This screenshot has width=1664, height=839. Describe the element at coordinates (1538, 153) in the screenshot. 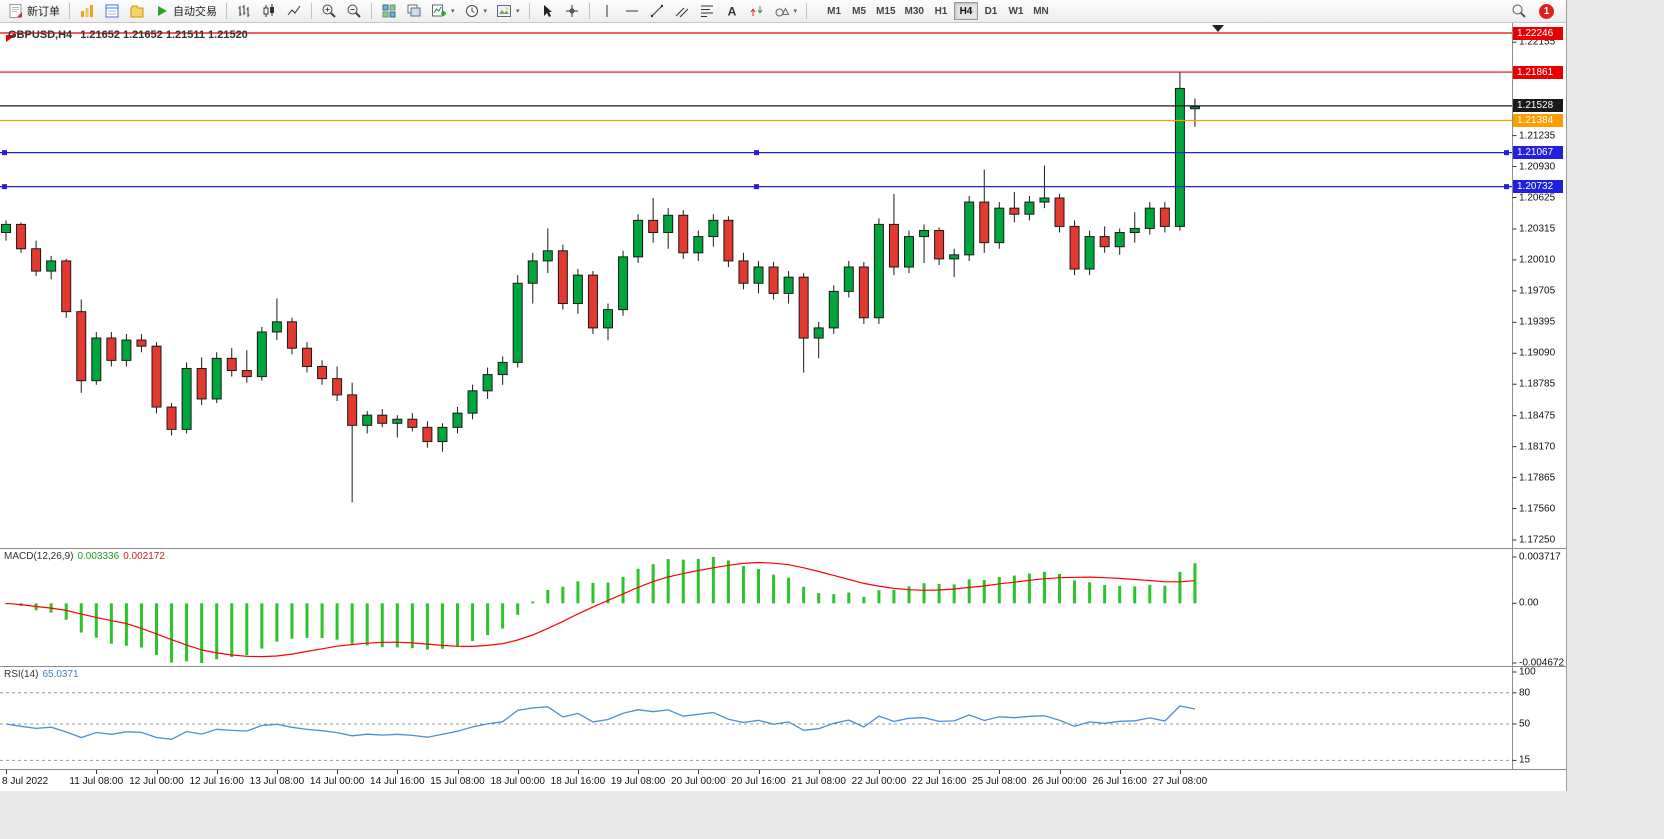

I see `price-badge-1.21067: 1.21067` at that location.